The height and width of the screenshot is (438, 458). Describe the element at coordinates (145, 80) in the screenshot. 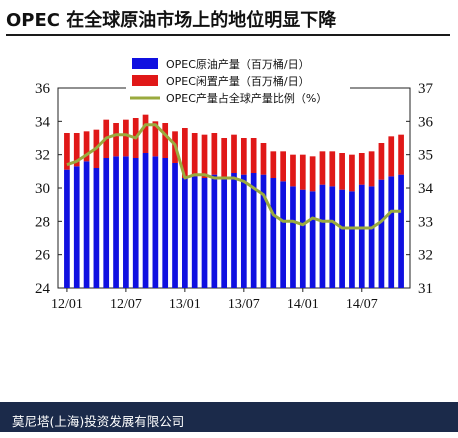

I see `legend-swatch-spare` at that location.